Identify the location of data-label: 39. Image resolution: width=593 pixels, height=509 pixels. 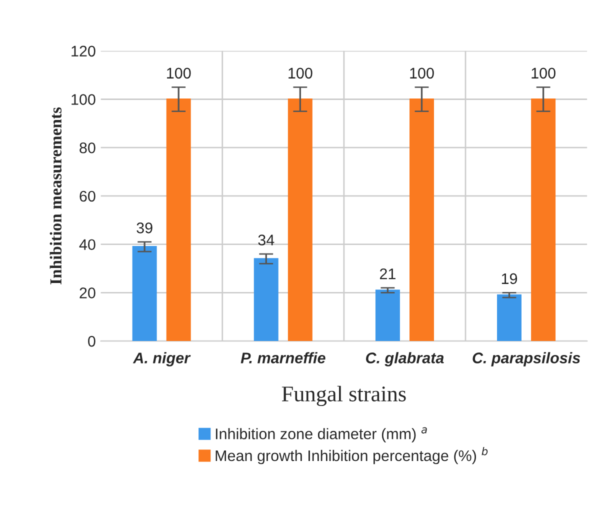
(144, 228).